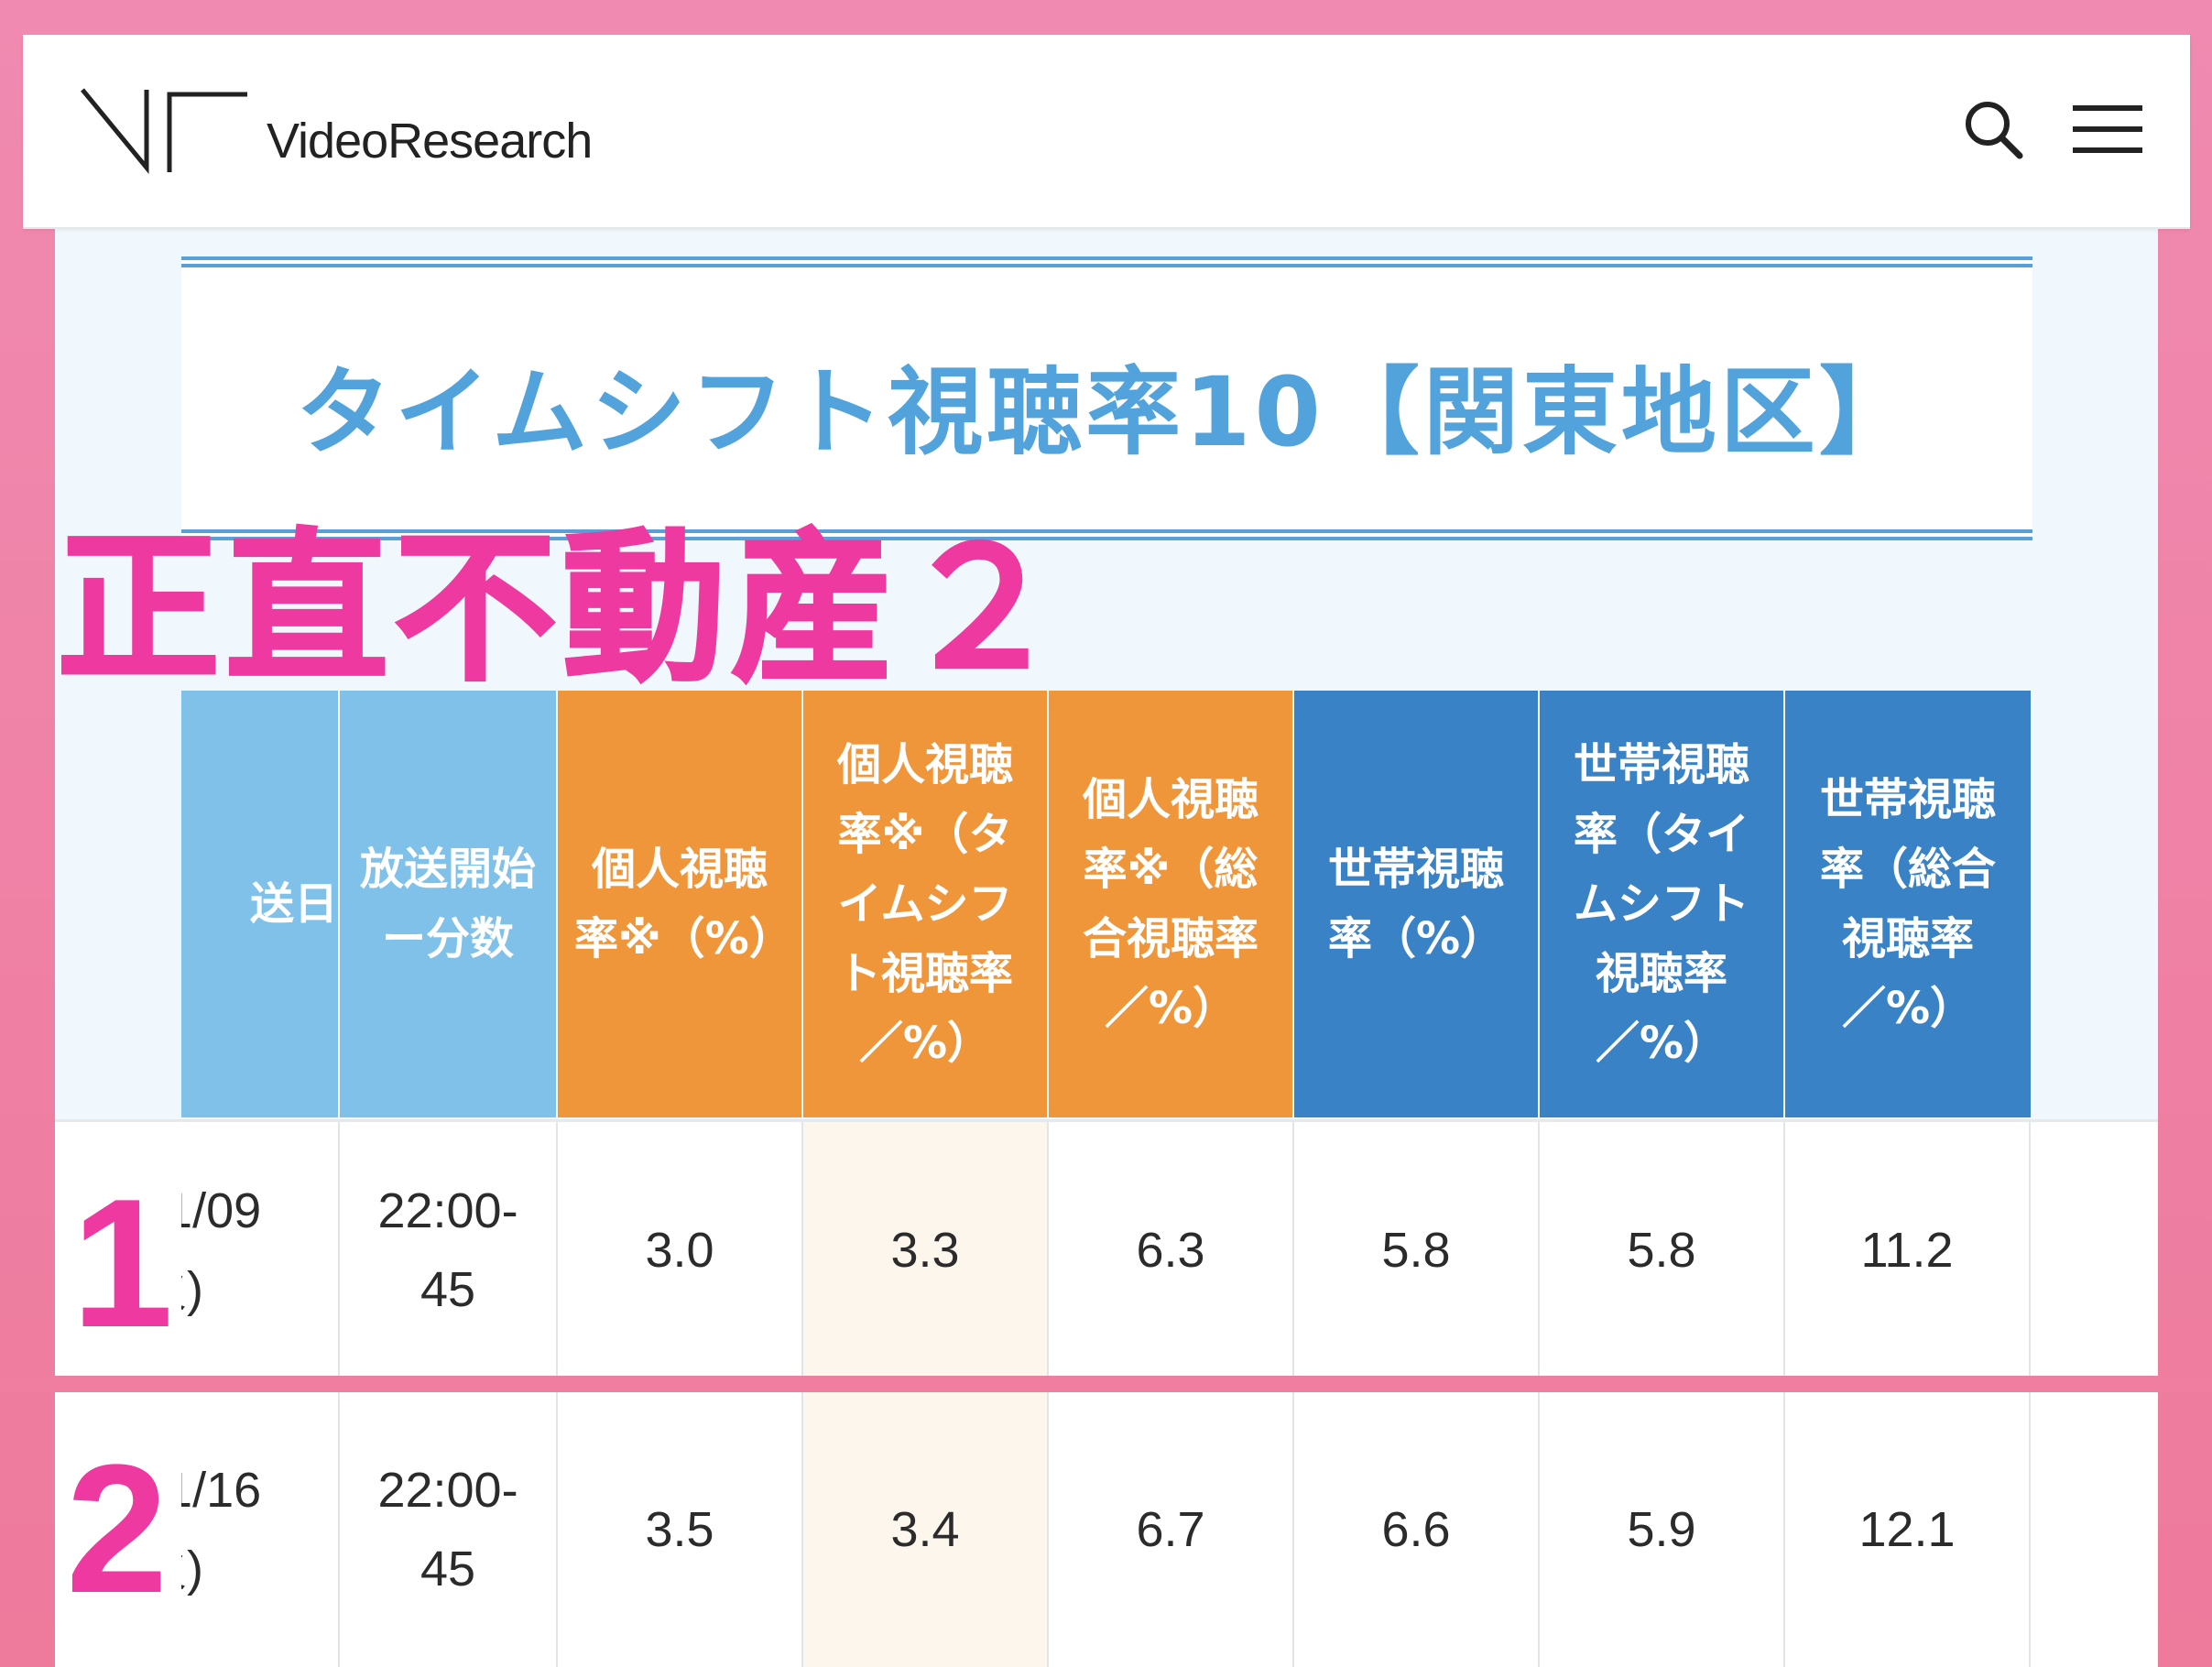 The width and height of the screenshot is (2212, 1667). Describe the element at coordinates (123, 1263) in the screenshot. I see `overlay-row-number: 1` at that location.